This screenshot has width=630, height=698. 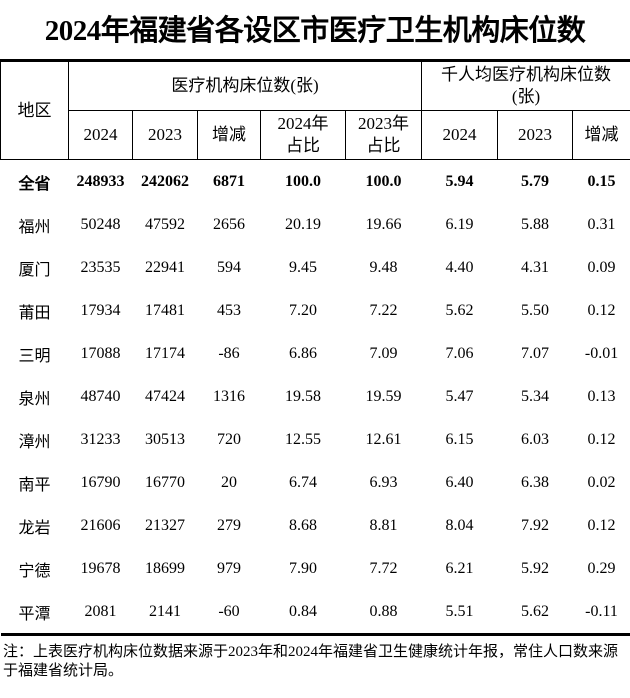 I want to click on share-2024-cell: 9.45, so click(x=303, y=267).